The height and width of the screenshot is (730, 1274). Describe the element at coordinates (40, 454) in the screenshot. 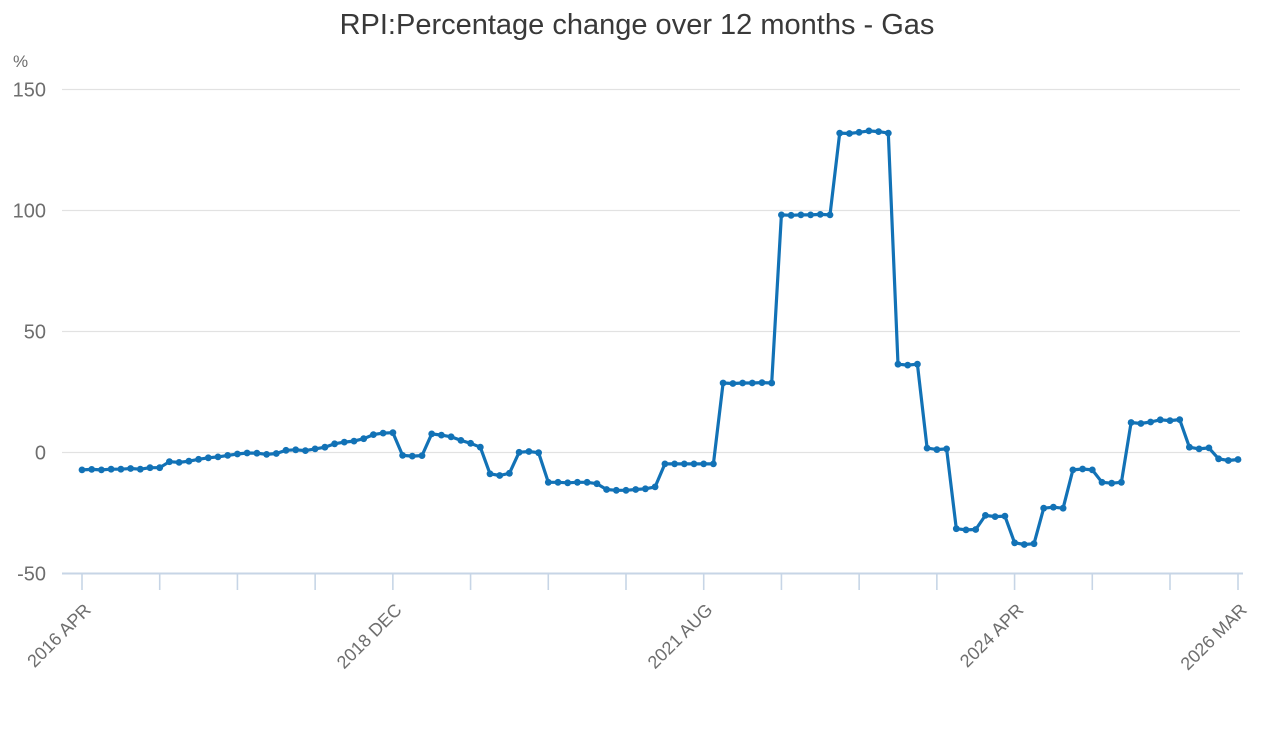

I see `y-tick-label: 0` at that location.